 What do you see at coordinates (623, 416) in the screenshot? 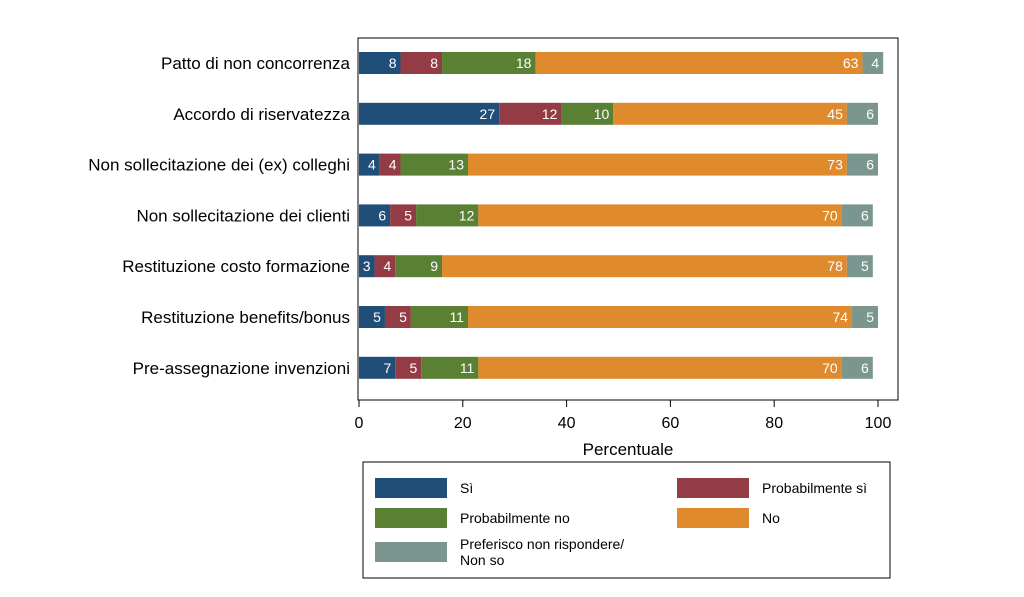
I see `x-axis: 0 20 40 60 80 100` at bounding box center [623, 416].